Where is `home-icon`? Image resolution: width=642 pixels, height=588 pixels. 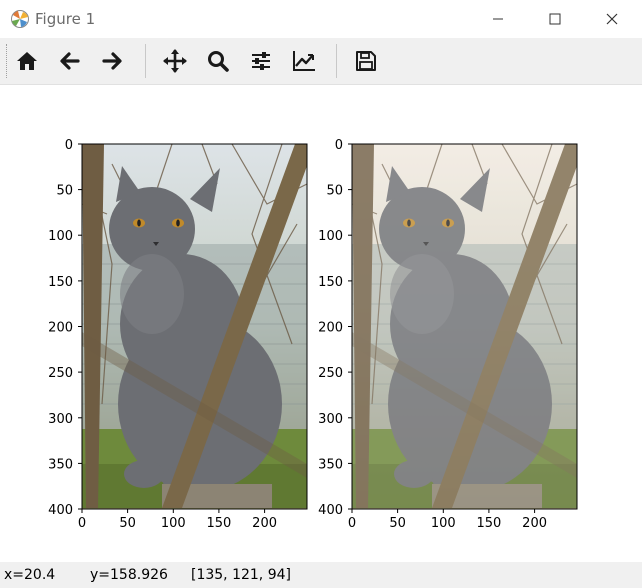 home-icon is located at coordinates (27, 61).